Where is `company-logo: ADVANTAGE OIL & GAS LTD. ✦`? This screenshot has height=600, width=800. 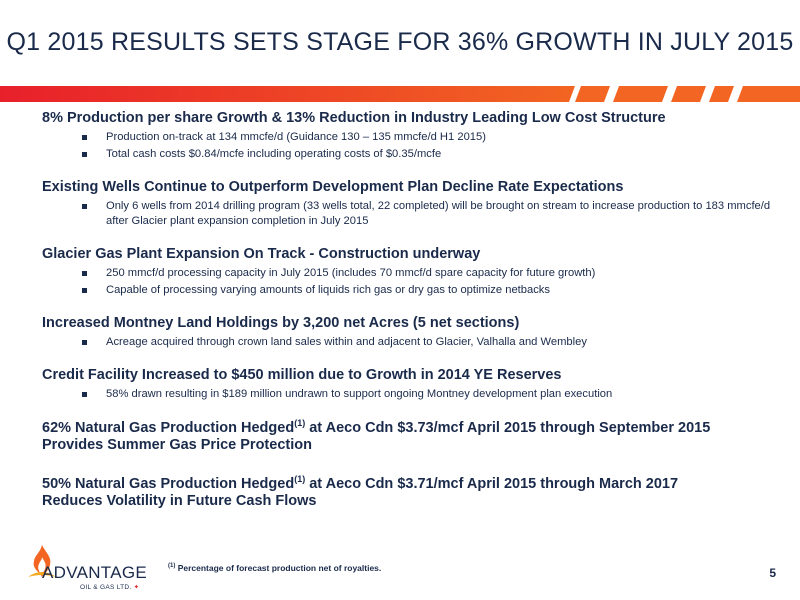
company-logo: ADVANTAGE OIL & GAS LTD. ✦ is located at coordinates (87, 569).